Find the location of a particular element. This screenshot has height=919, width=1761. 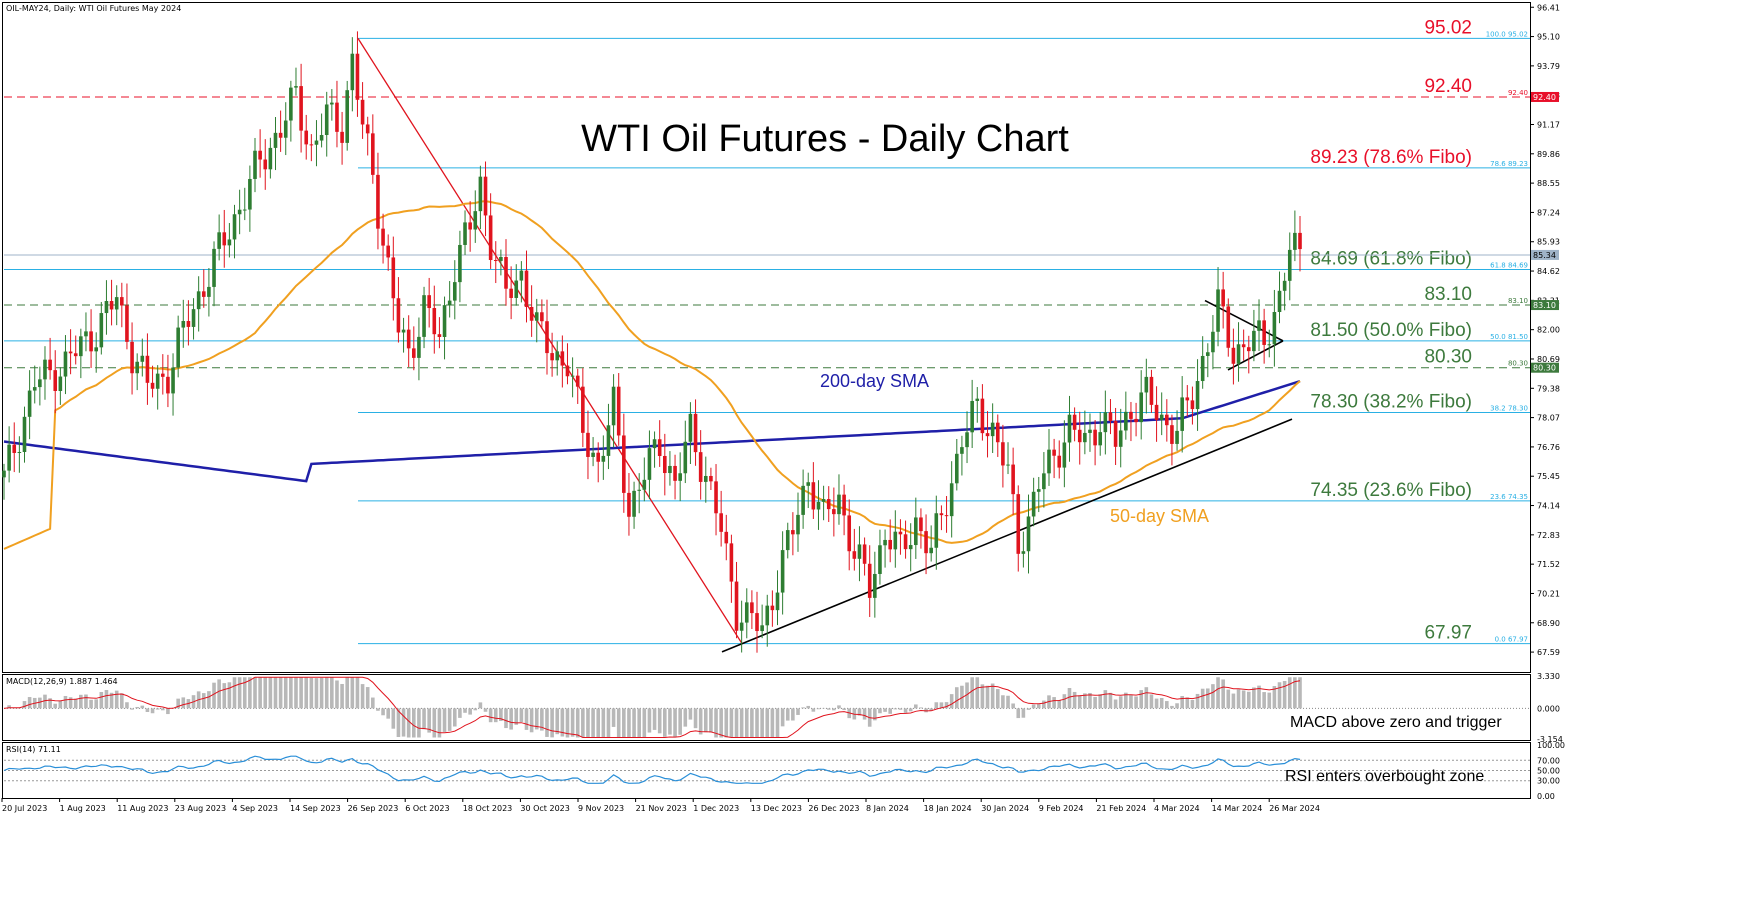

y-tick-label: 93.79 is located at coordinates (1548, 66).